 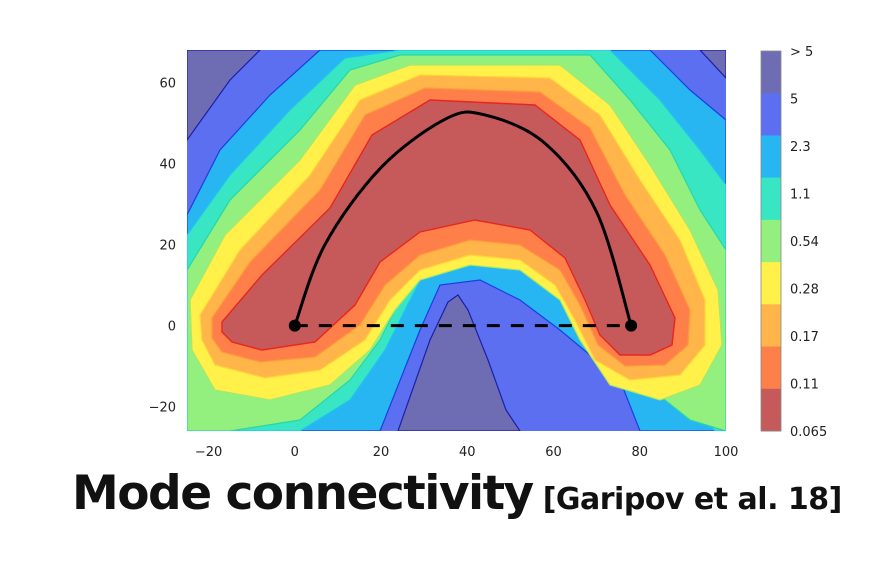 What do you see at coordinates (295, 452) in the screenshot?
I see `x-tick-label: 0` at bounding box center [295, 452].